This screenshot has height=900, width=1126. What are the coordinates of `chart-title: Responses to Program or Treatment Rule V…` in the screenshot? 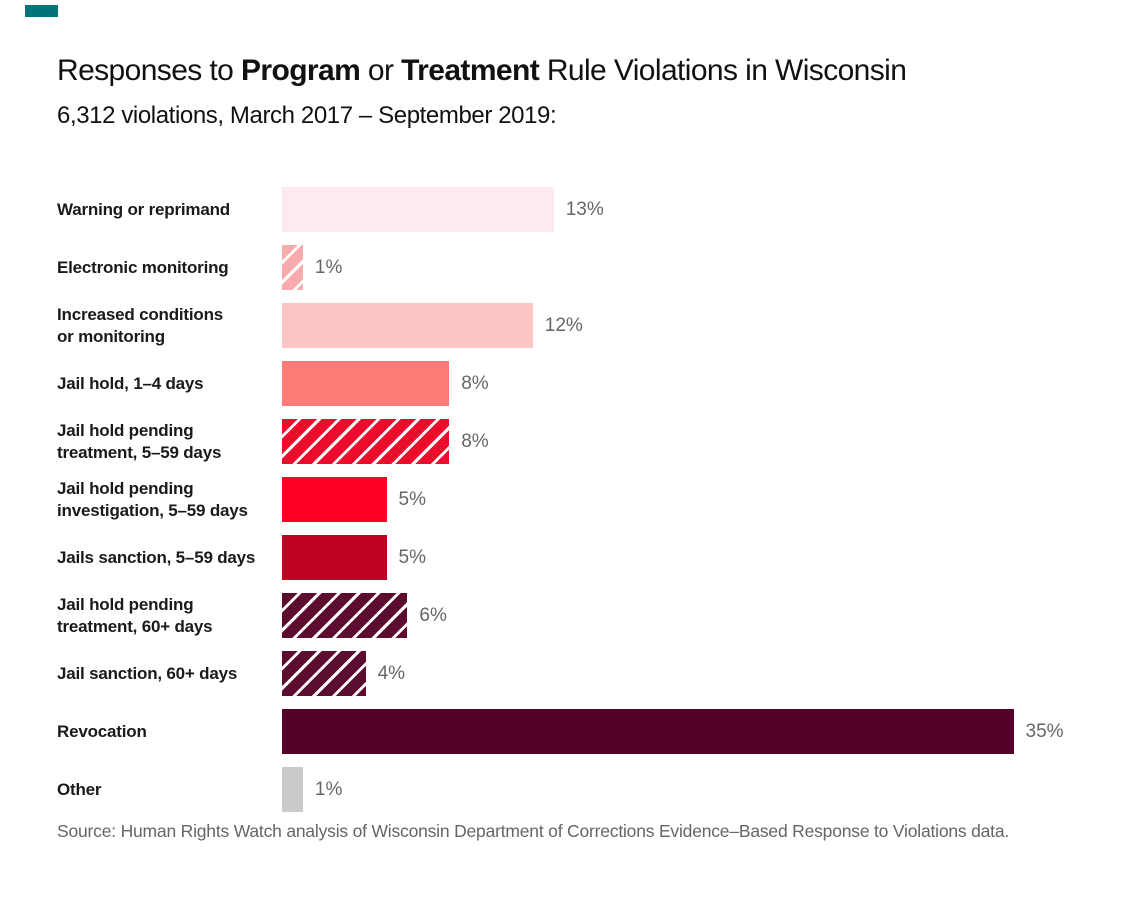 It's located at (567, 71).